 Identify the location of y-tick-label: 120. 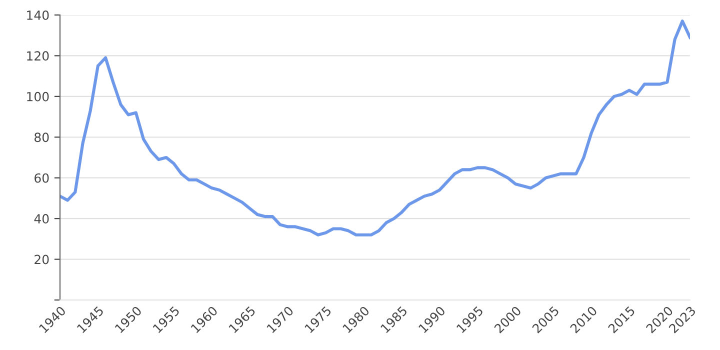
(38, 56).